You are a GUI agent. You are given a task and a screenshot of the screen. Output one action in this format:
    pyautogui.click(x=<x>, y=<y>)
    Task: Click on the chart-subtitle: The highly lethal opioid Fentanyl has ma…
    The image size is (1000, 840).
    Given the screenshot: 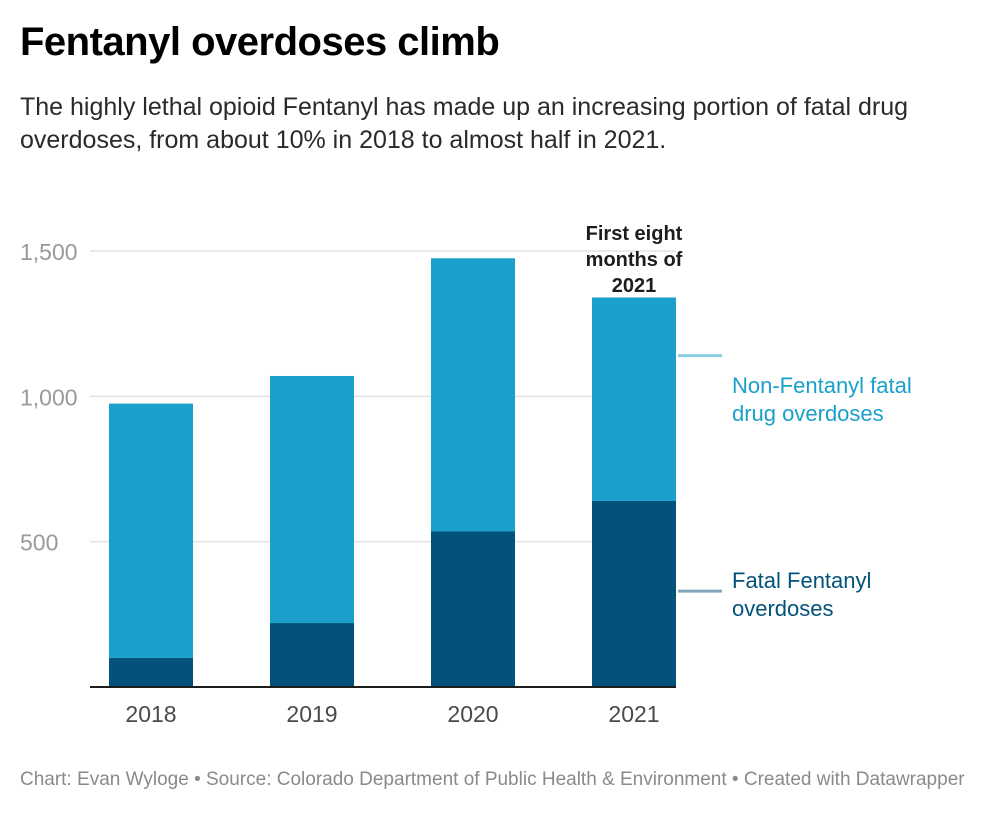 What is the action you would take?
    pyautogui.click(x=464, y=123)
    